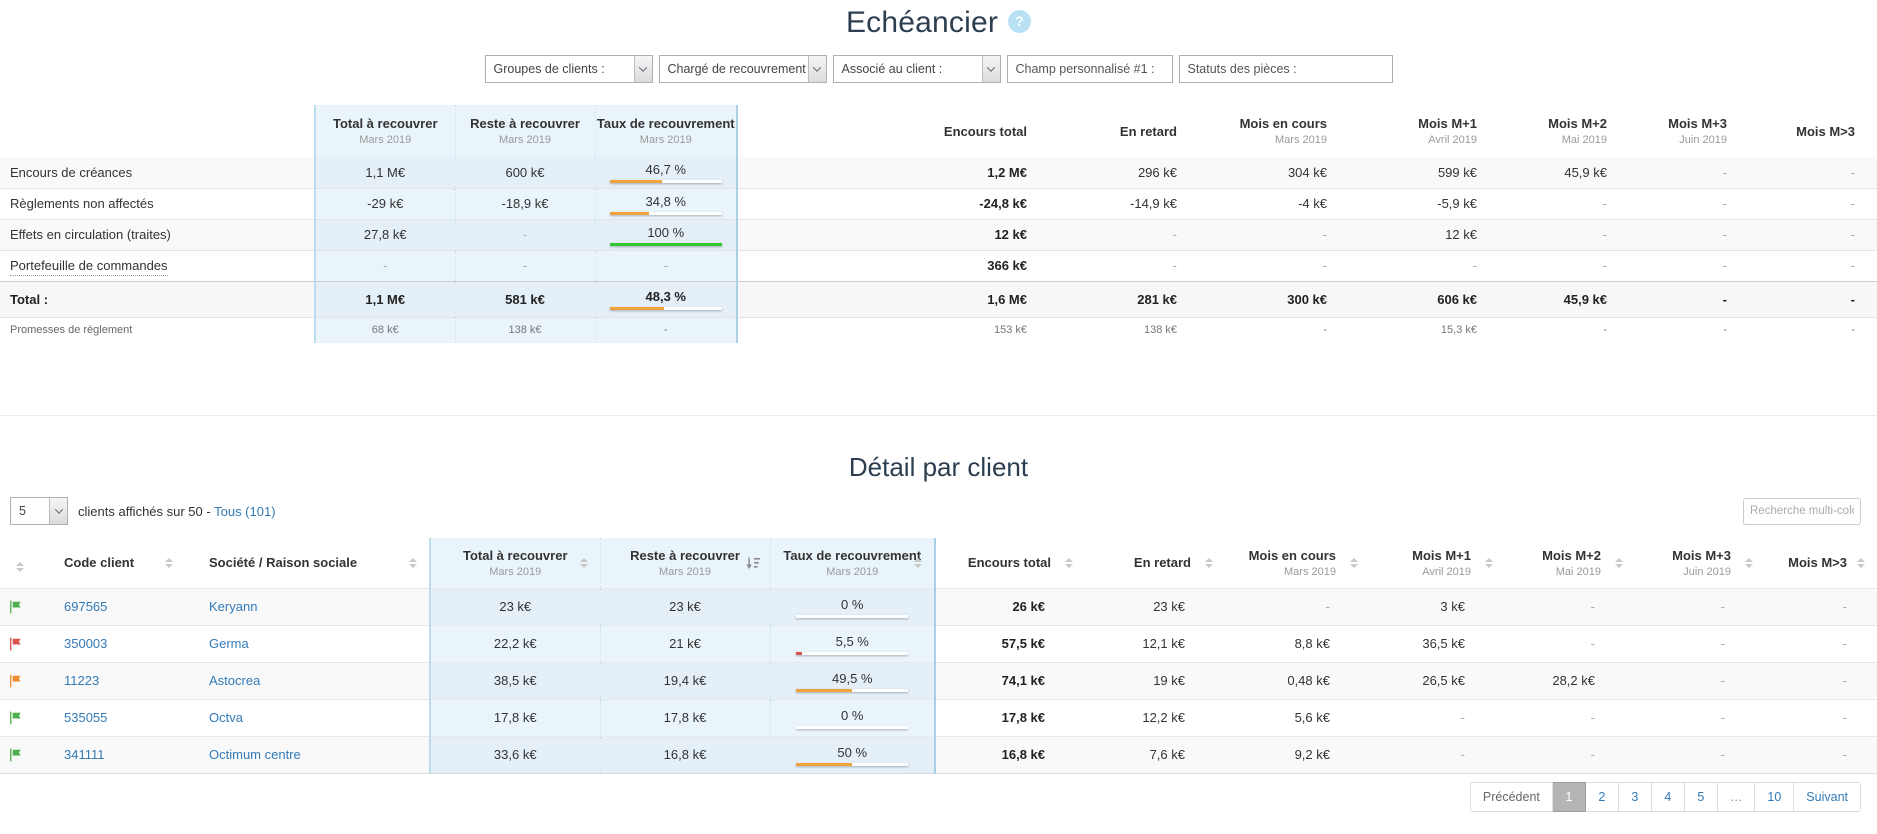 The width and height of the screenshot is (1877, 834). Describe the element at coordinates (86, 643) in the screenshot. I see `client-code-link: 350003` at that location.